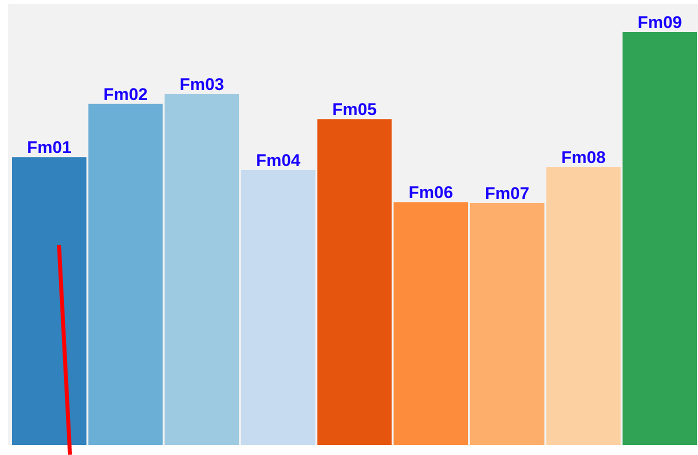 Image resolution: width=698 pixels, height=455 pixels. What do you see at coordinates (49, 148) in the screenshot?
I see `x-tick-label: Fm01` at bounding box center [49, 148].